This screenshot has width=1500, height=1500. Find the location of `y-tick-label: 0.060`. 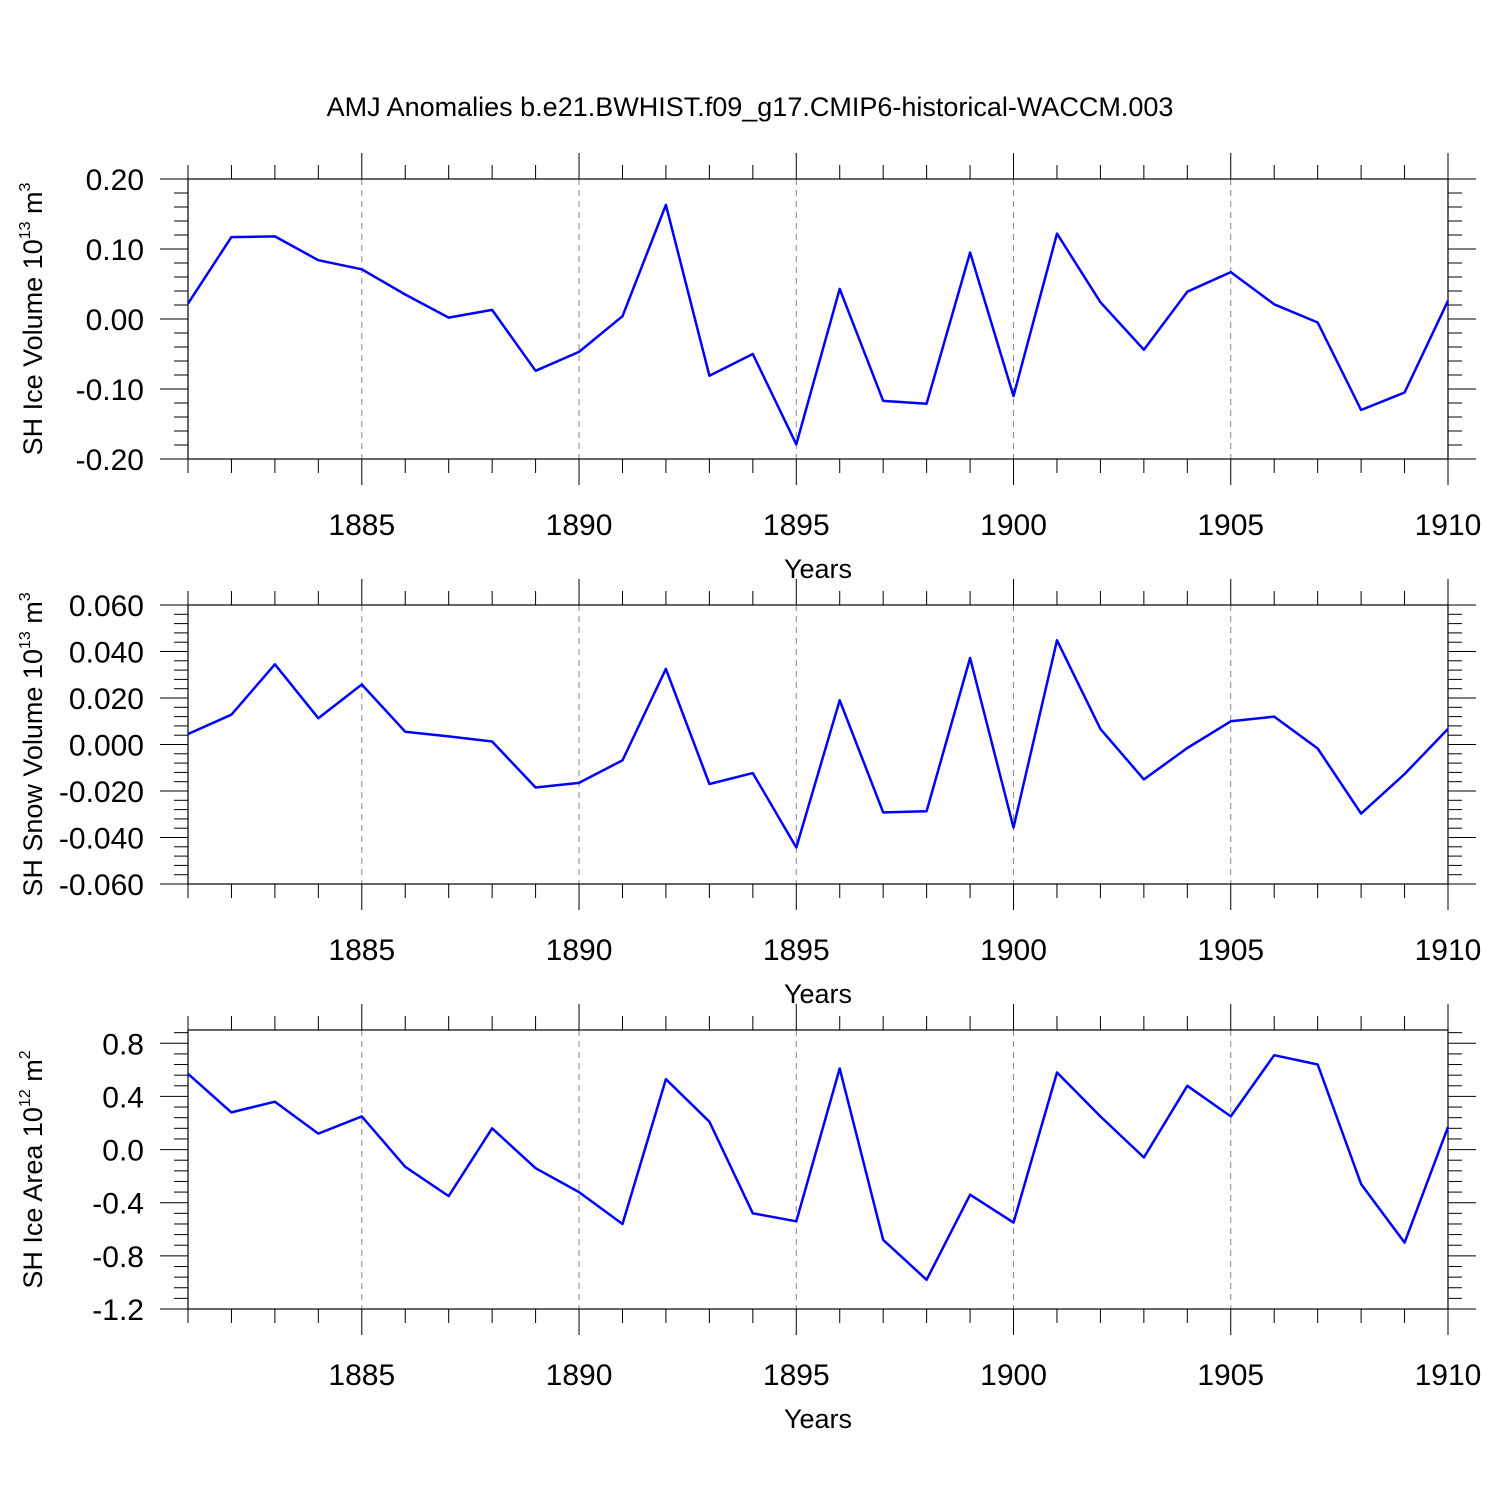

y-tick-label: 0.060 is located at coordinates (106, 606).